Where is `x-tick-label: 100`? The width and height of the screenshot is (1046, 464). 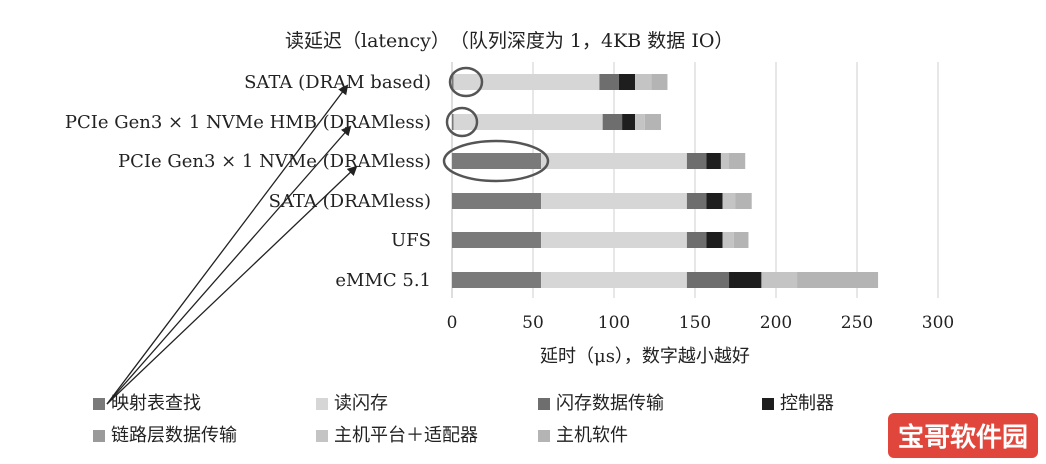 x-tick-label: 100 is located at coordinates (614, 323).